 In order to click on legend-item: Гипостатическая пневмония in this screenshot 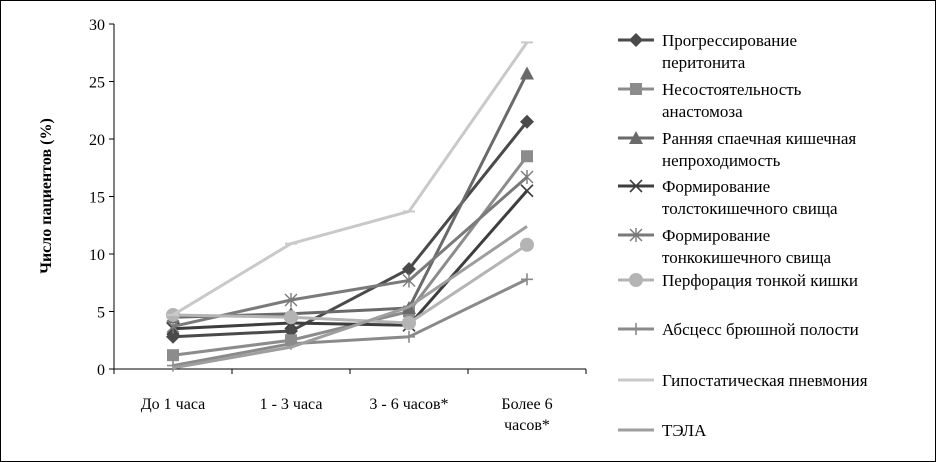, I will do `click(743, 380)`.